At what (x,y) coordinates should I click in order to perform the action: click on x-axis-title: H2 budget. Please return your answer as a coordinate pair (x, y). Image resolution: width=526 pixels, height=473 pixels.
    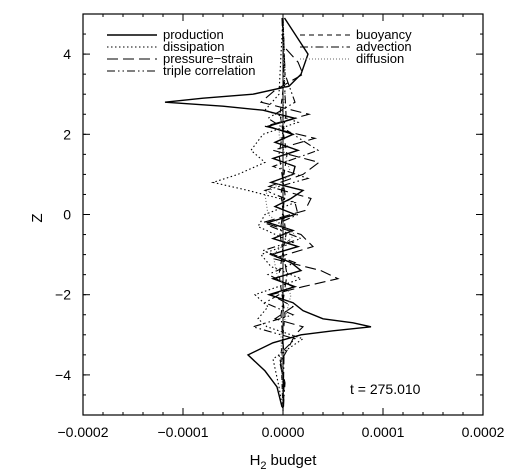
    Looking at the image, I should click on (284, 462).